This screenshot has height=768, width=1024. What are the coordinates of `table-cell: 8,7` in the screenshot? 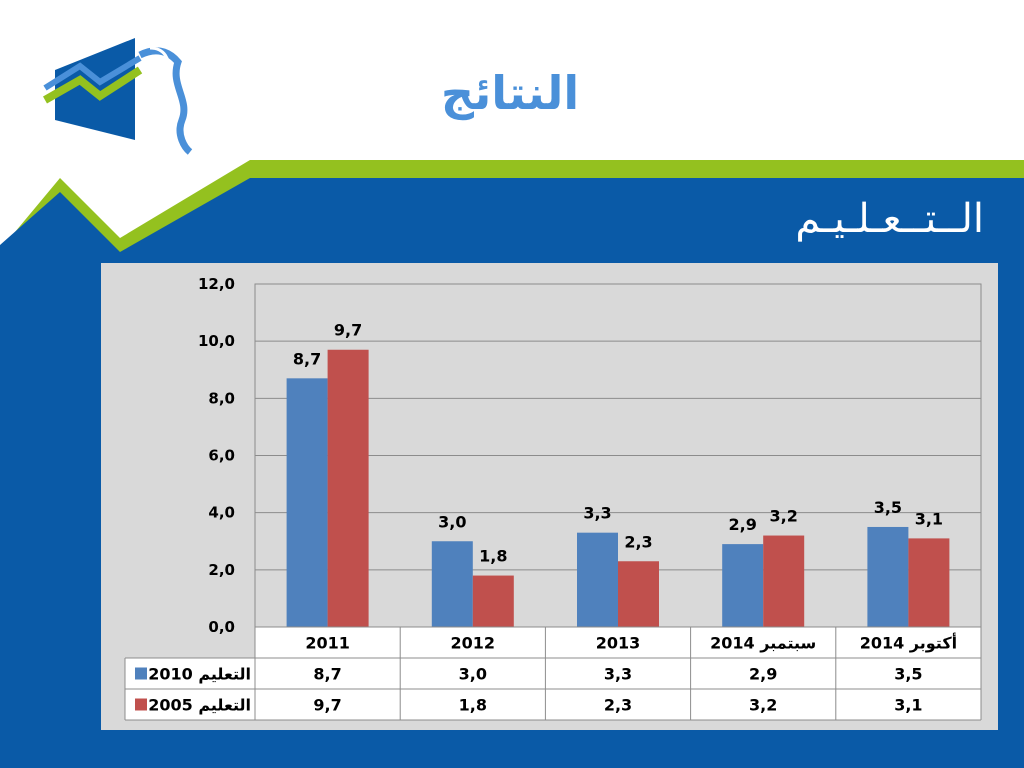 It's located at (327, 674).